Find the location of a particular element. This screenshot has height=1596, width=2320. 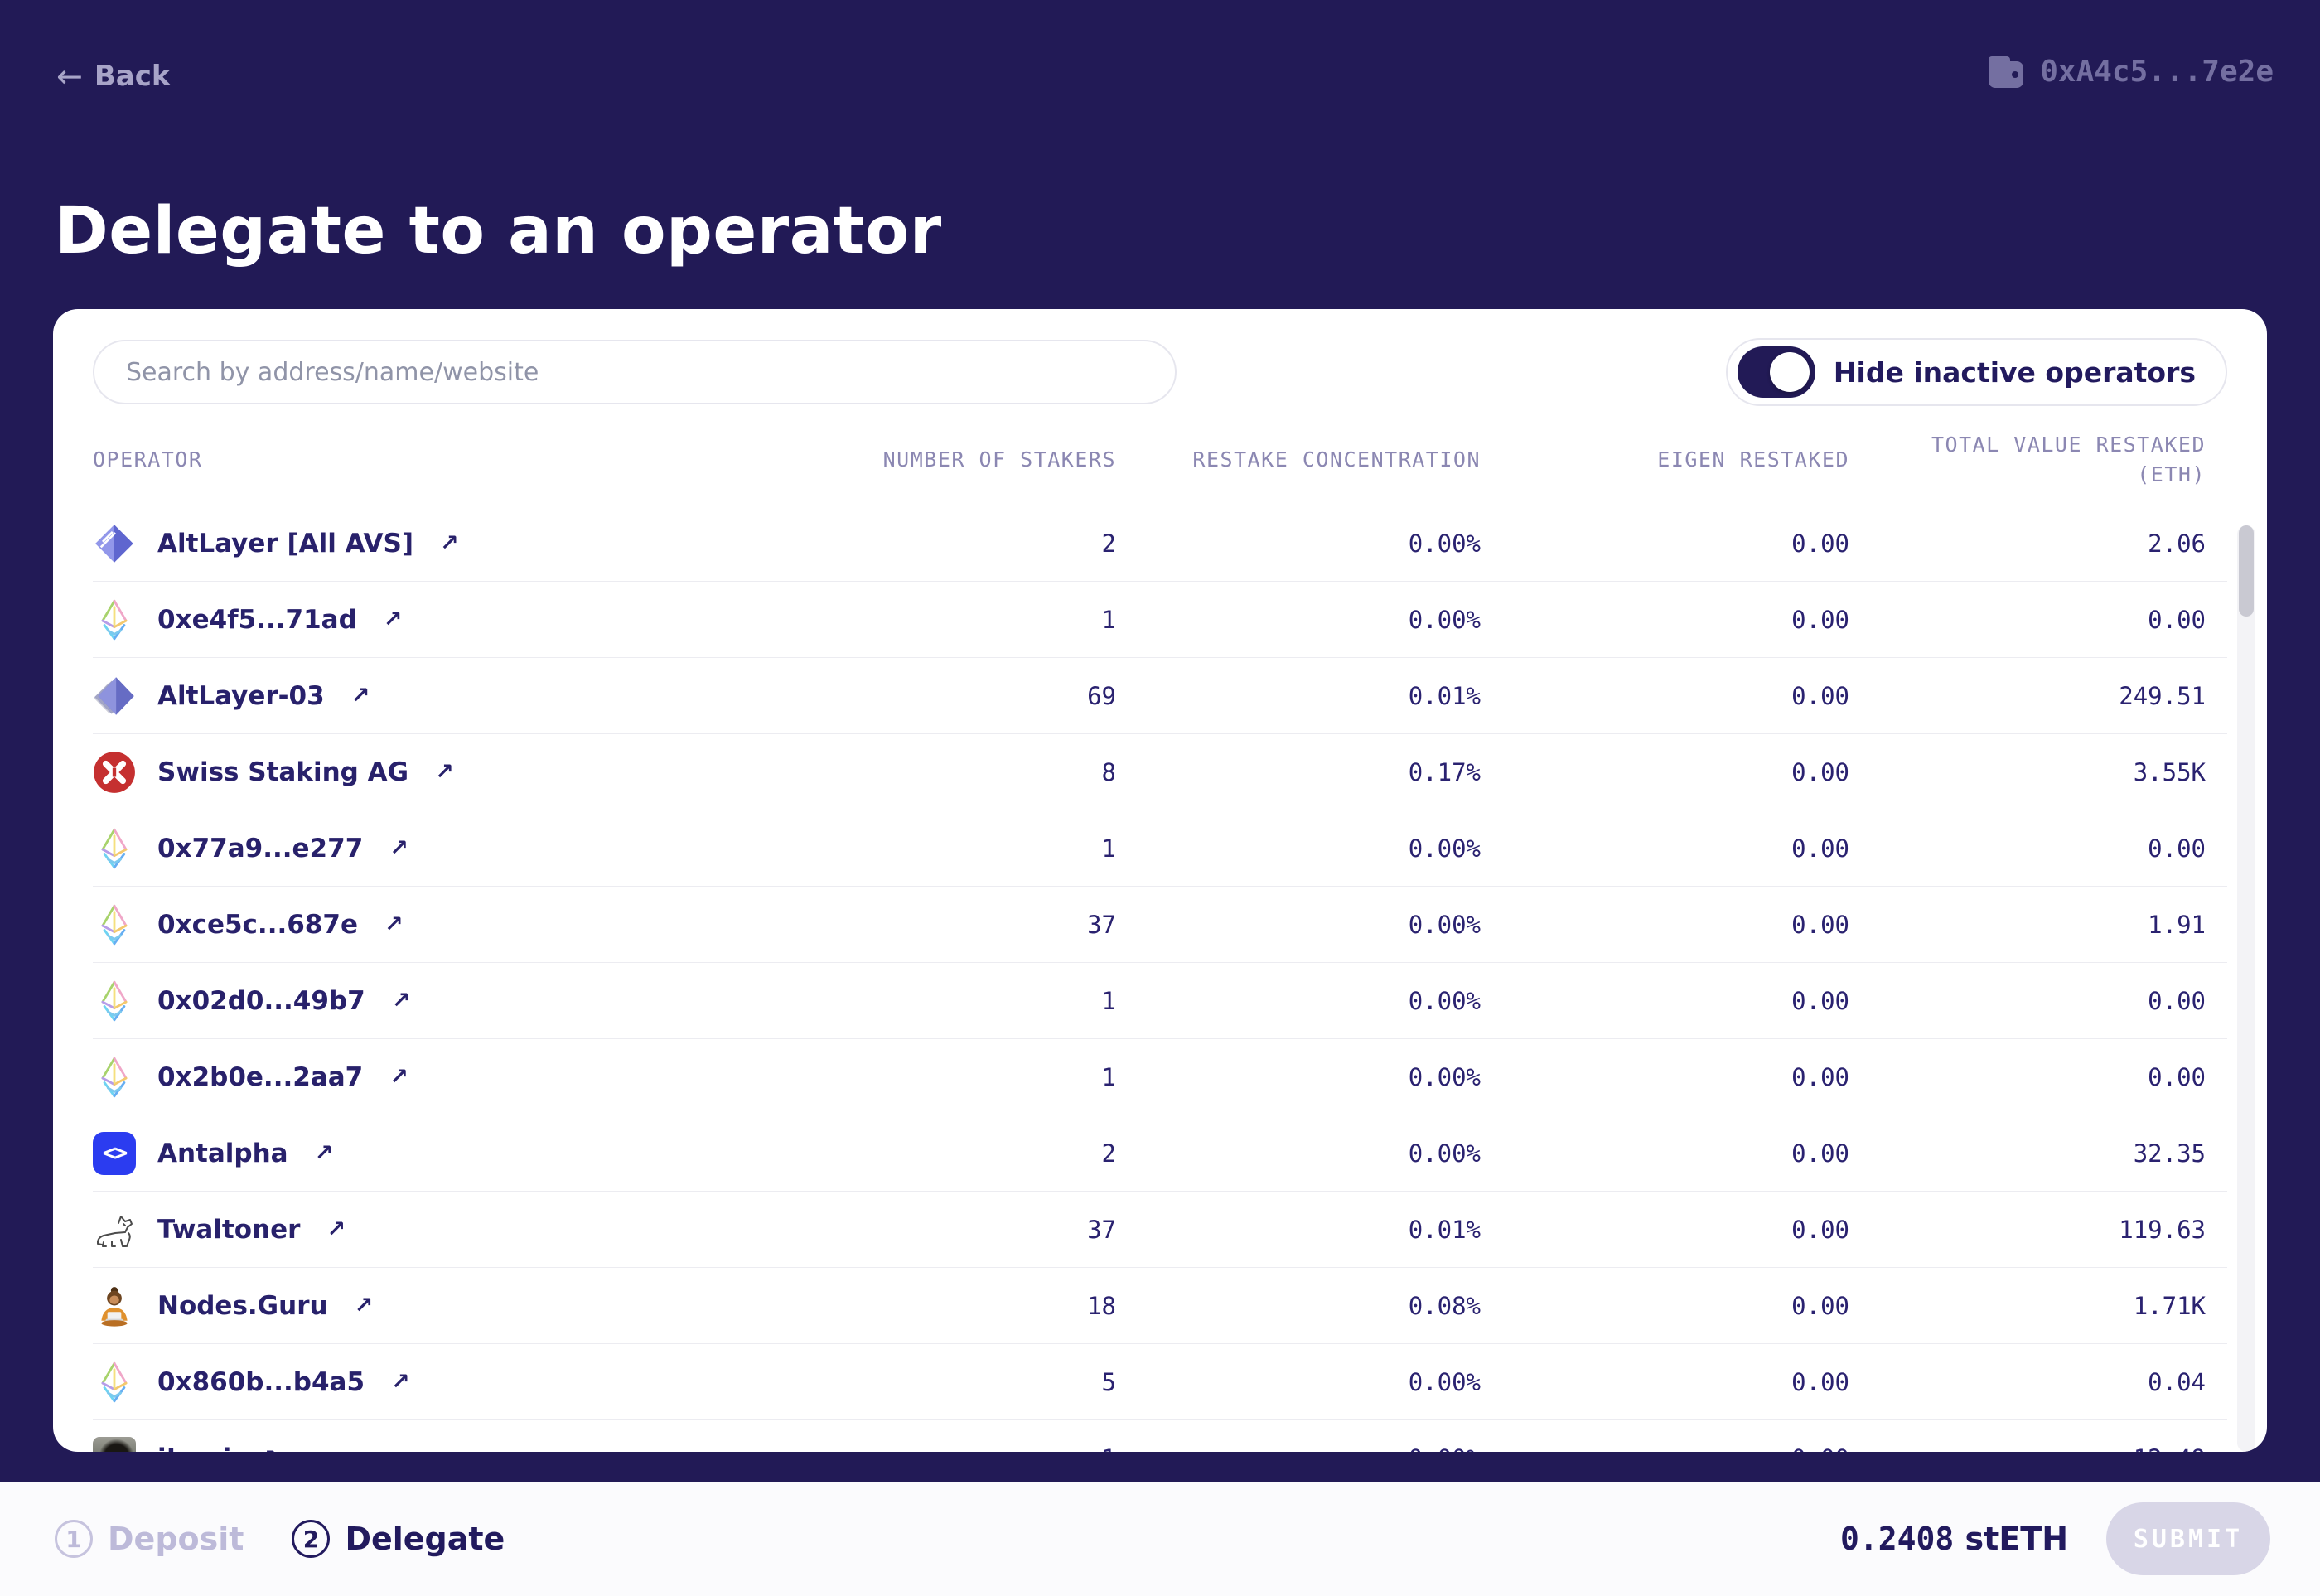

back-label: Back is located at coordinates (133, 76).